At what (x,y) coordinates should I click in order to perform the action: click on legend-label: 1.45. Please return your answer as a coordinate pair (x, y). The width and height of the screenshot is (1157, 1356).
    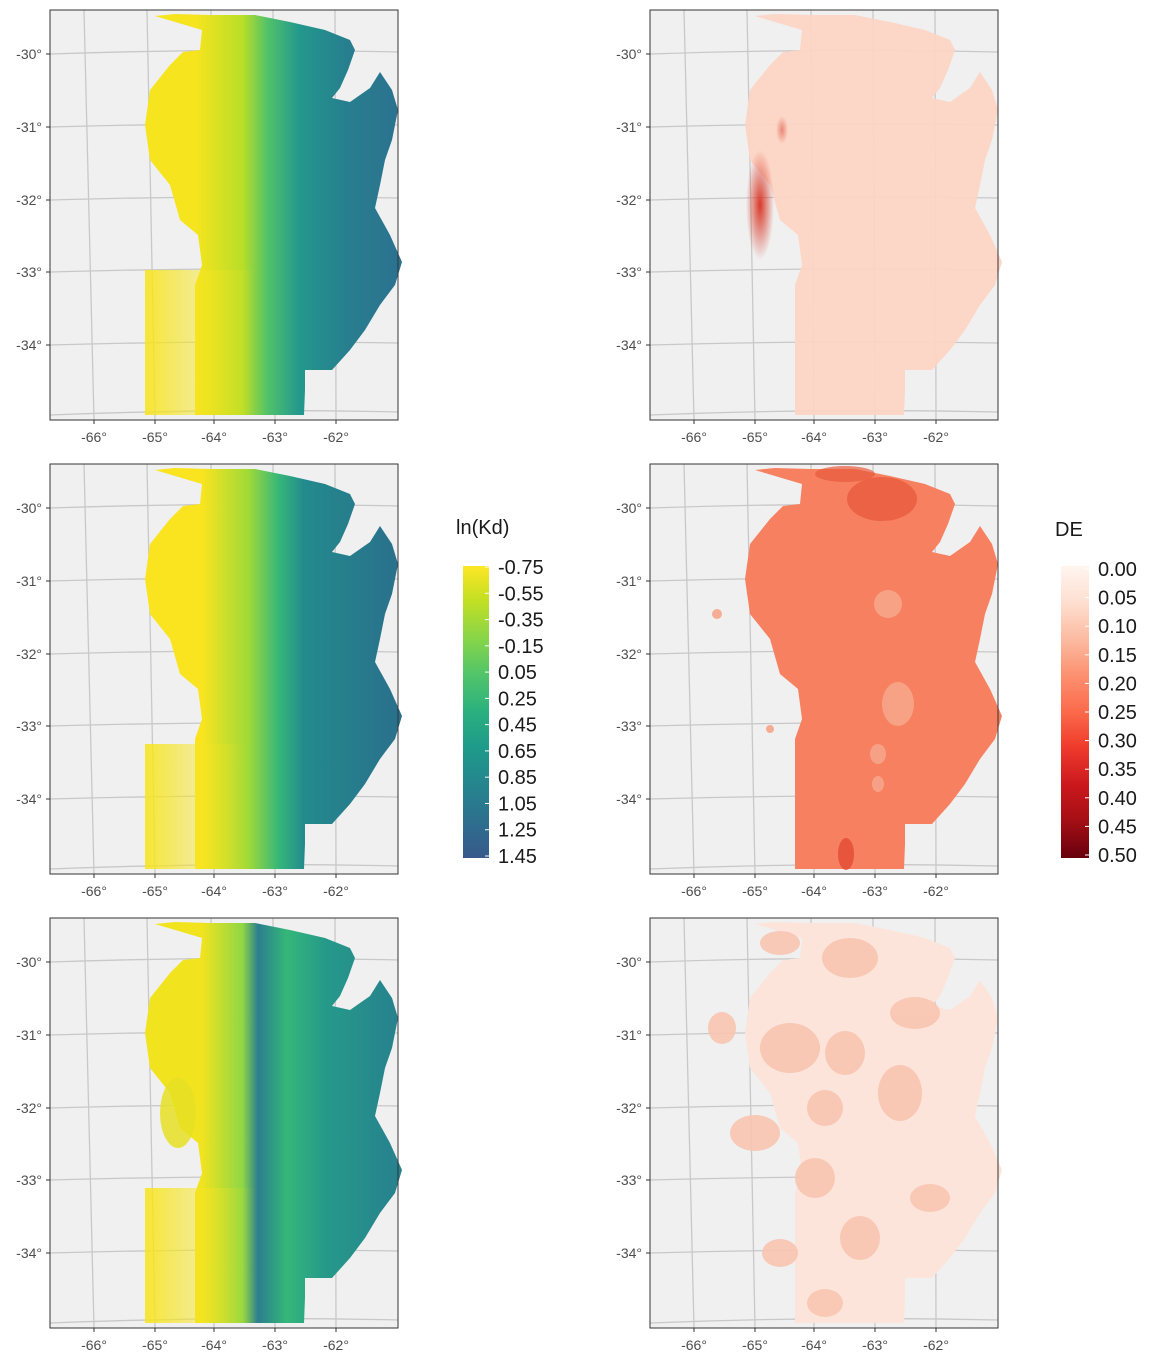
    Looking at the image, I should click on (517, 857).